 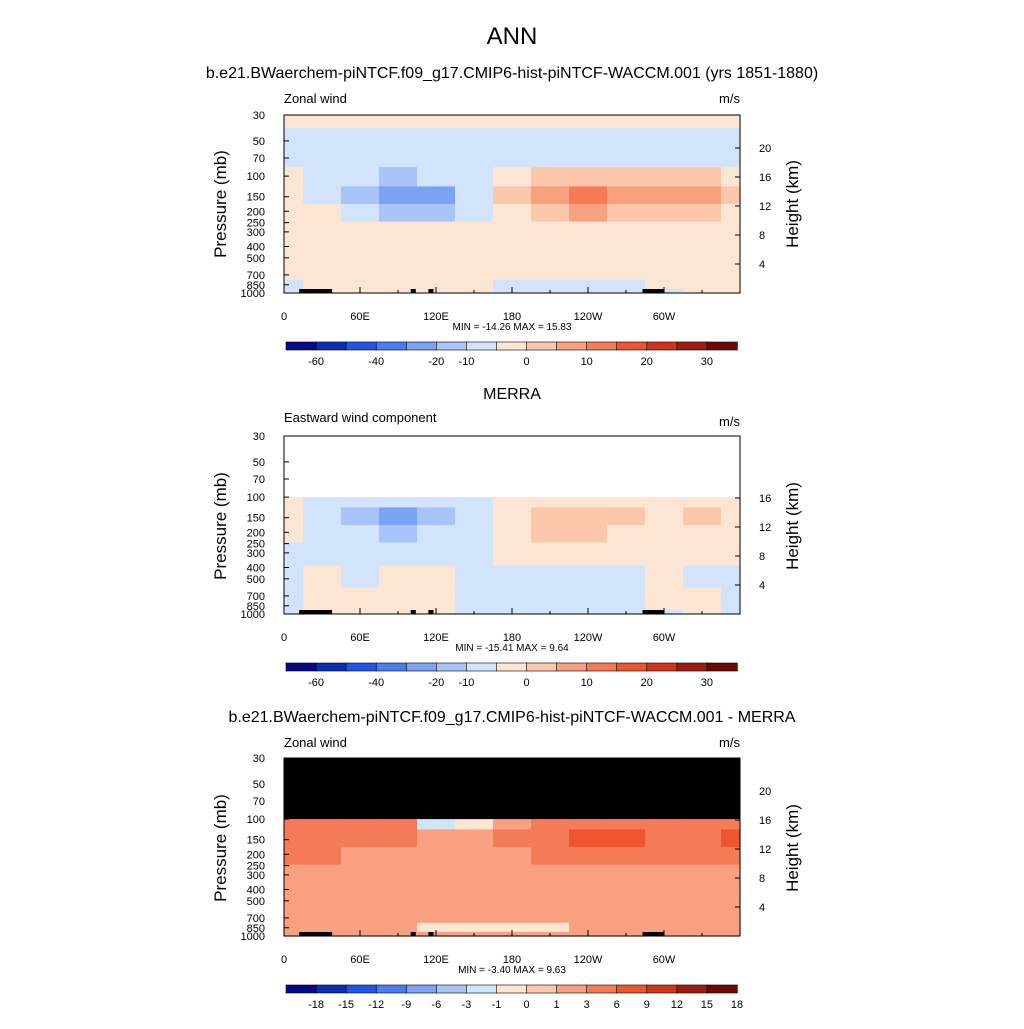 What do you see at coordinates (284, 638) in the screenshot?
I see `x-tick-label: 0` at bounding box center [284, 638].